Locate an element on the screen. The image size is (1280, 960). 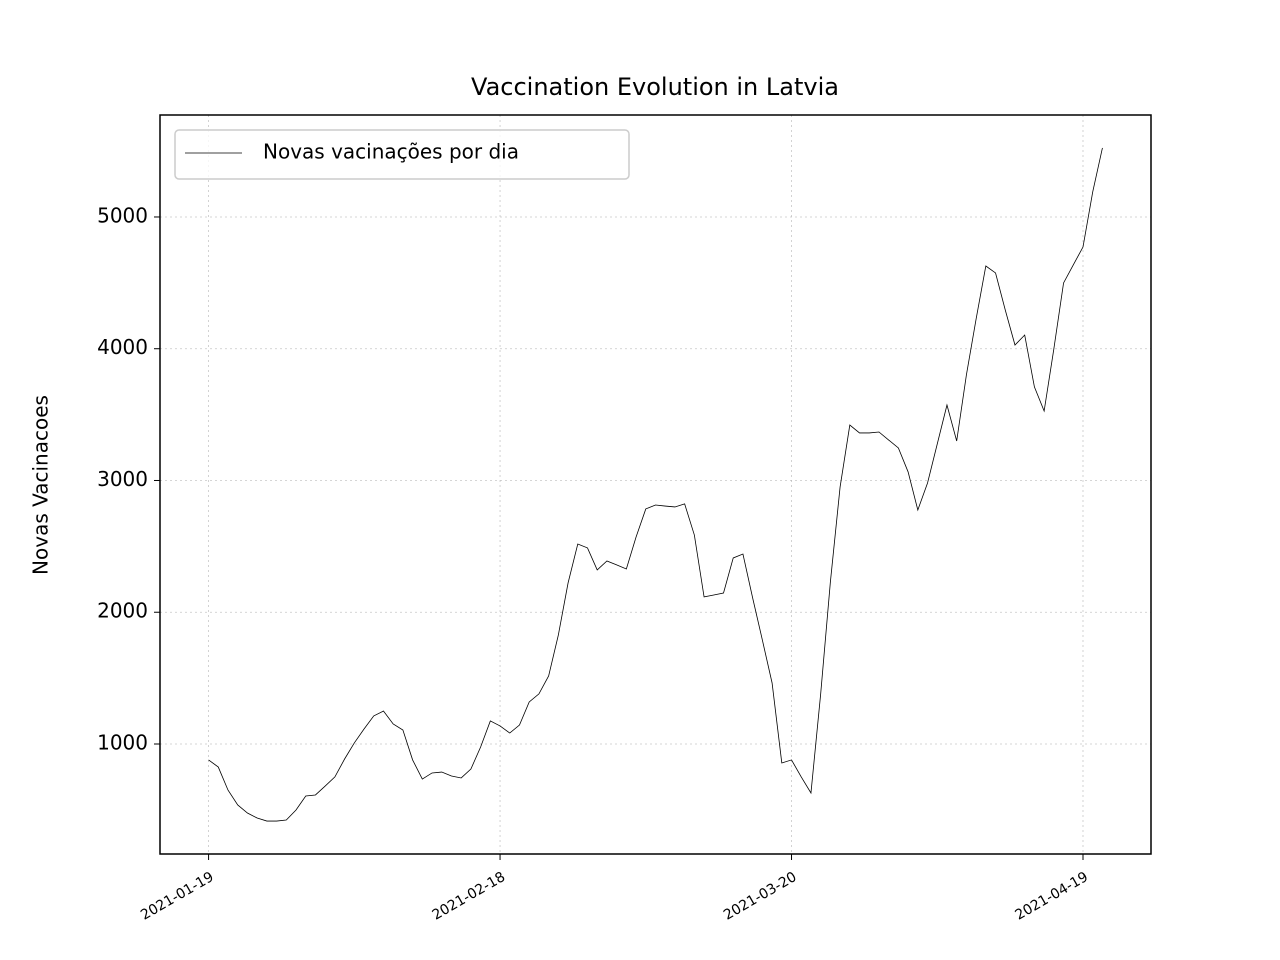
y-tick-label: 2000 is located at coordinates (122, 611).